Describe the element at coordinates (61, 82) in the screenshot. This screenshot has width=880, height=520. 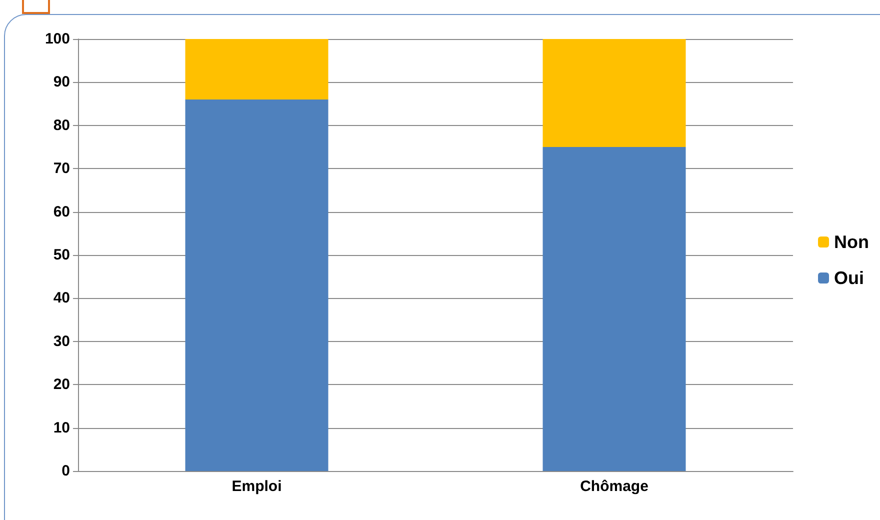
I see `y-tick-label: 90` at that location.